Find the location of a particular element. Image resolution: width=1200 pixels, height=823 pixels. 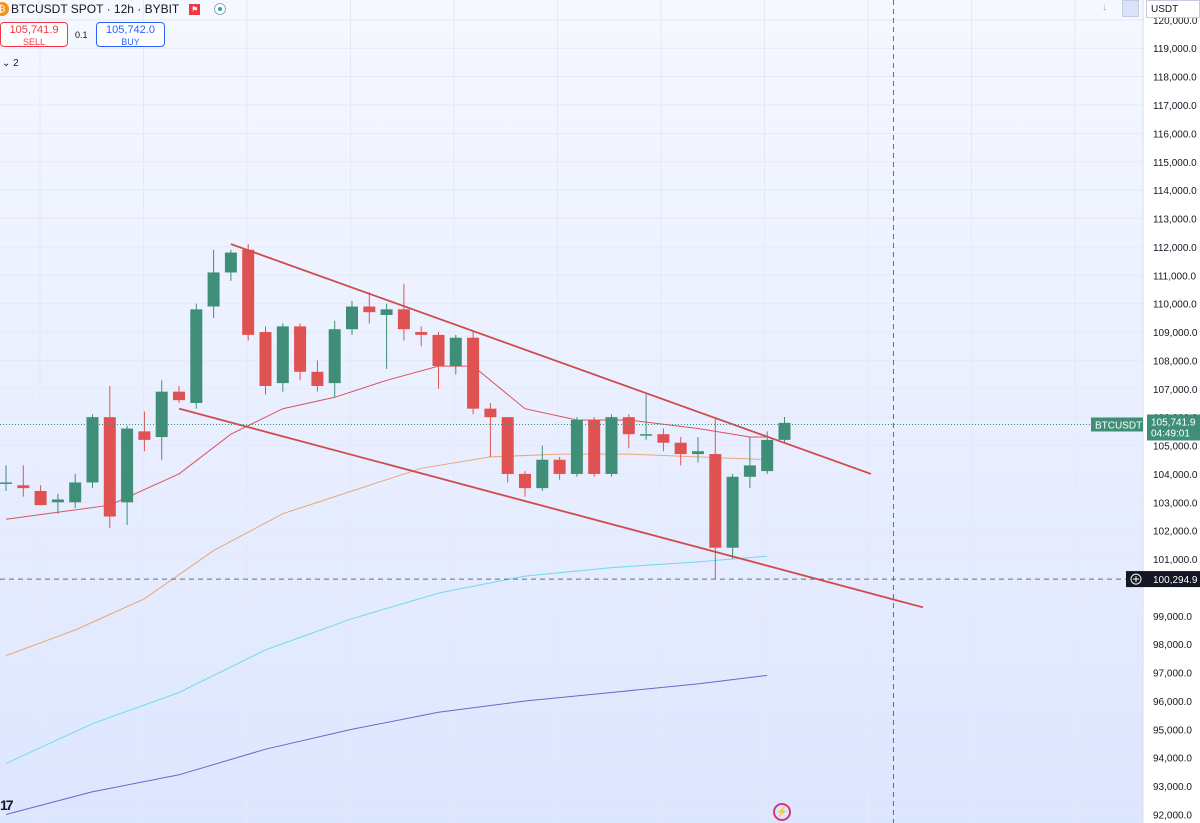

currency-unit: USDT is located at coordinates (1173, 9).